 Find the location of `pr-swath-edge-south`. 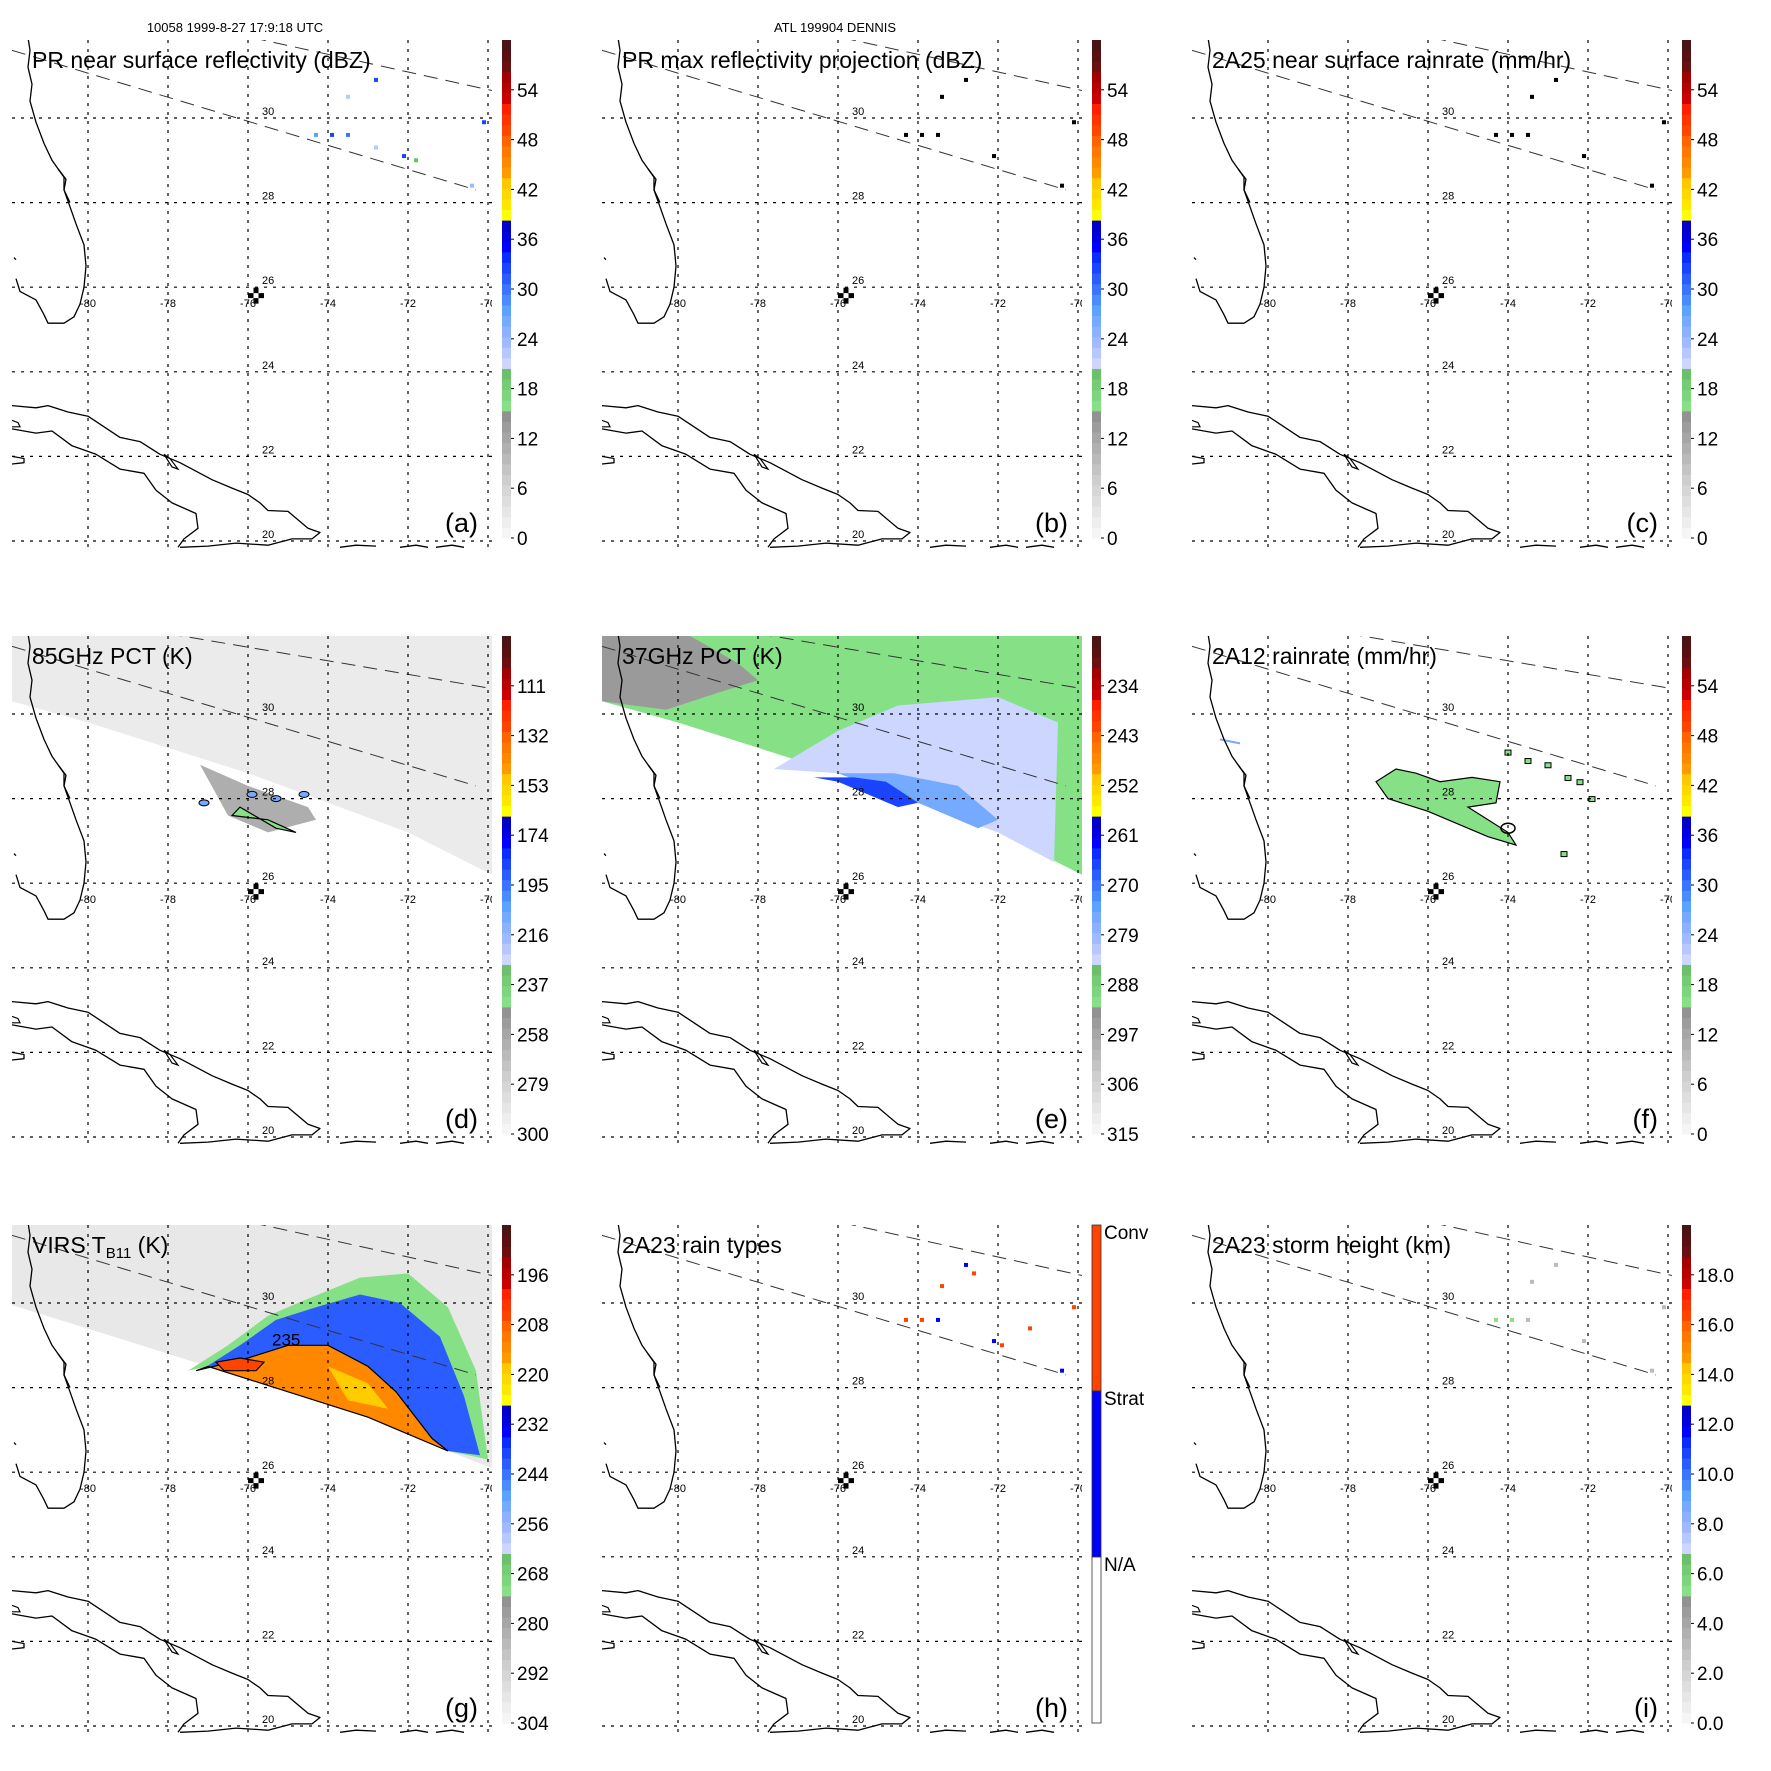

pr-swath-edge-south is located at coordinates (244, 716).